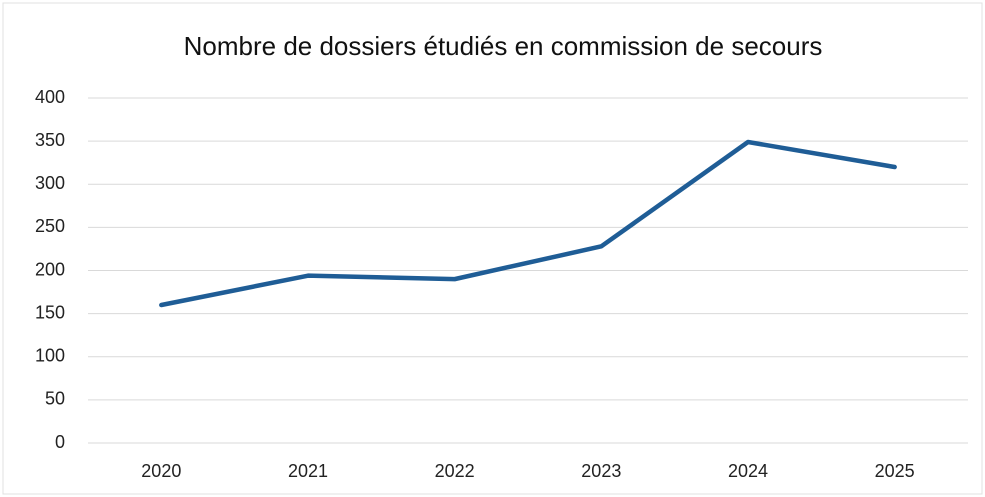  I want to click on x-tick-label: 2022, so click(455, 471).